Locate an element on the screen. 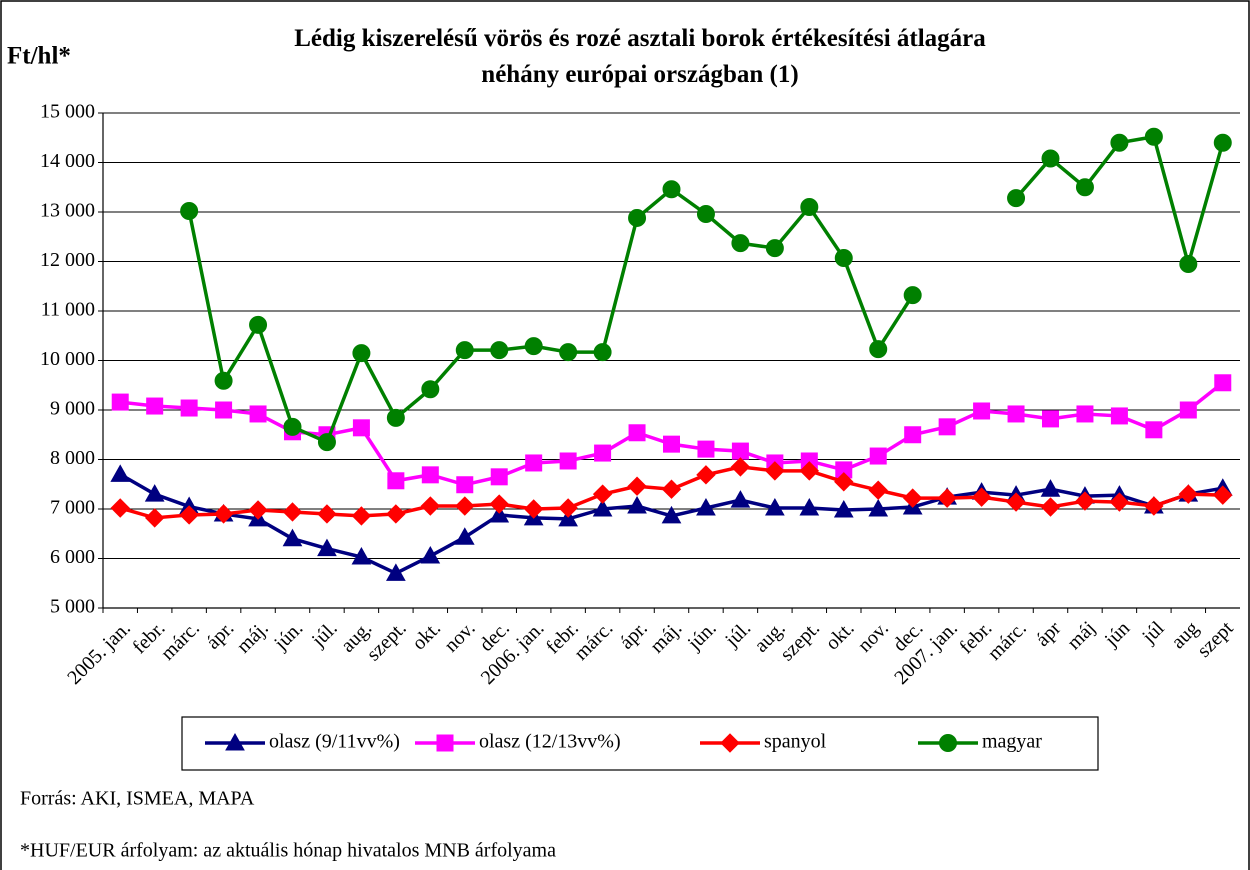 The width and height of the screenshot is (1250, 870). y-tick-label: 10 000 is located at coordinates (67, 359).